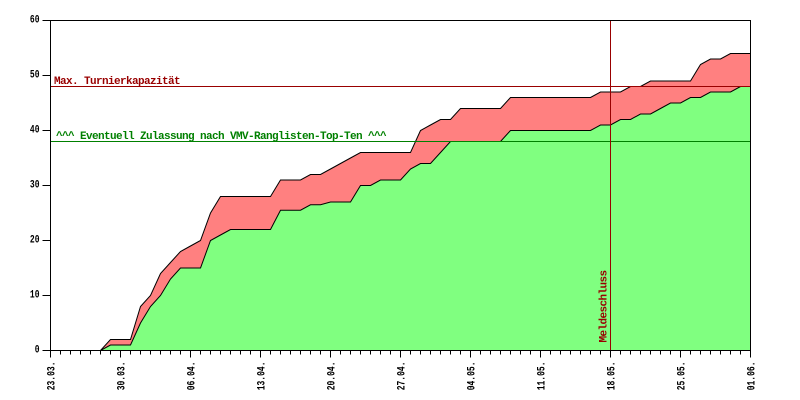 Image resolution: width=800 pixels, height=400 pixels. I want to click on svg-text: 30, so click(35, 184).